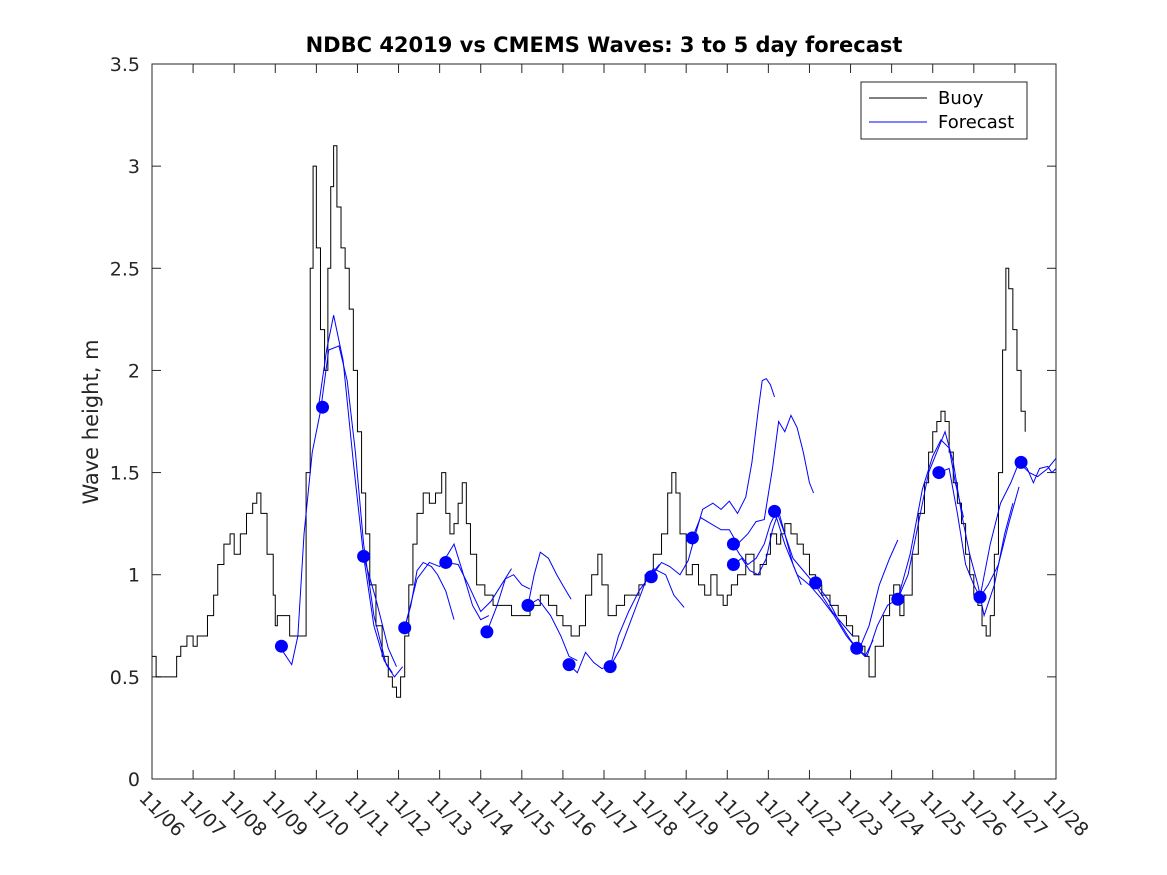  What do you see at coordinates (125, 474) in the screenshot?
I see `y-tick-label: 1.5` at bounding box center [125, 474].